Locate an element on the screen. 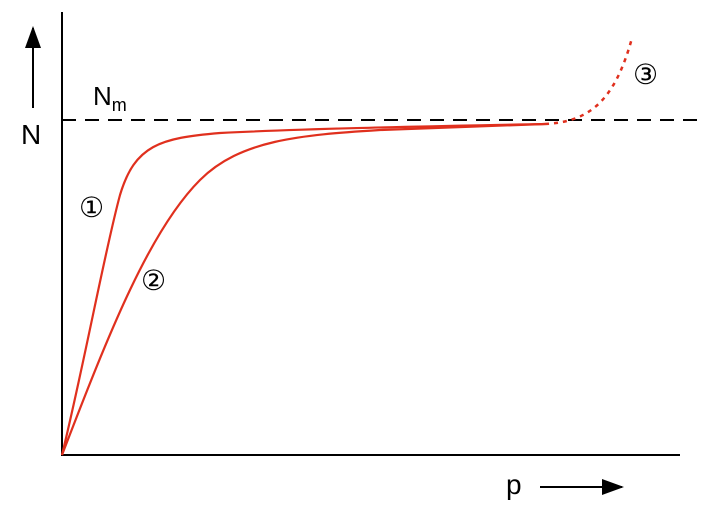 Image resolution: width=709 pixels, height=512 pixels. plateau-label-sub: m is located at coordinates (119, 105).